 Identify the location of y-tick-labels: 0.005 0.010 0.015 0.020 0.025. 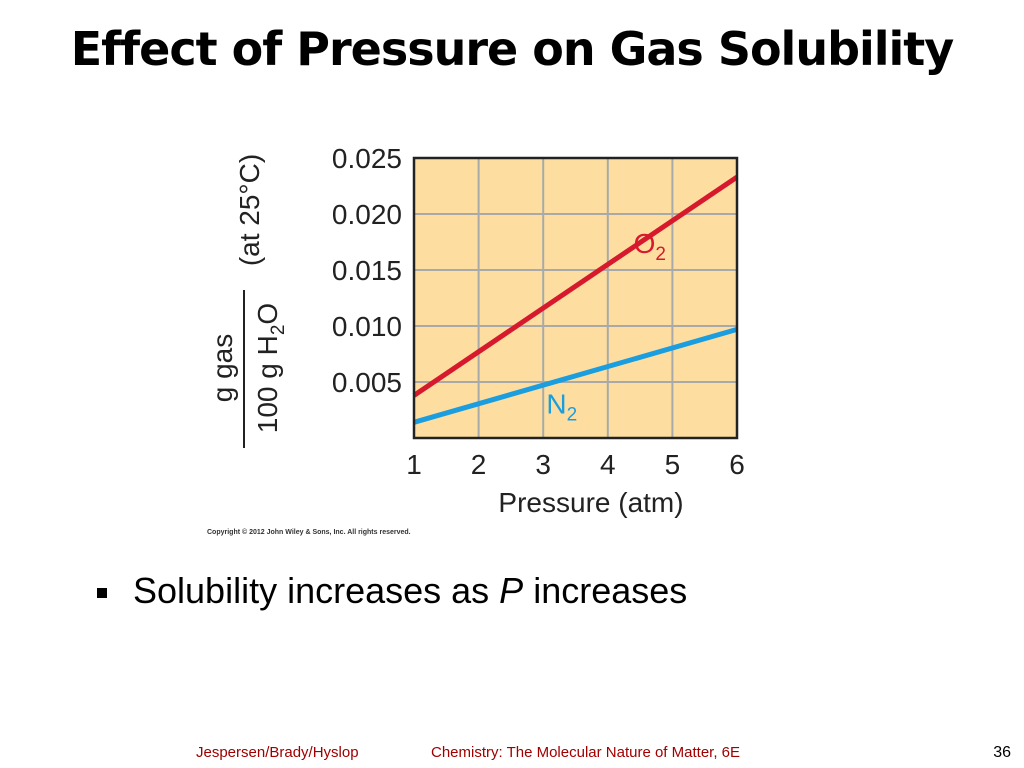
(367, 270).